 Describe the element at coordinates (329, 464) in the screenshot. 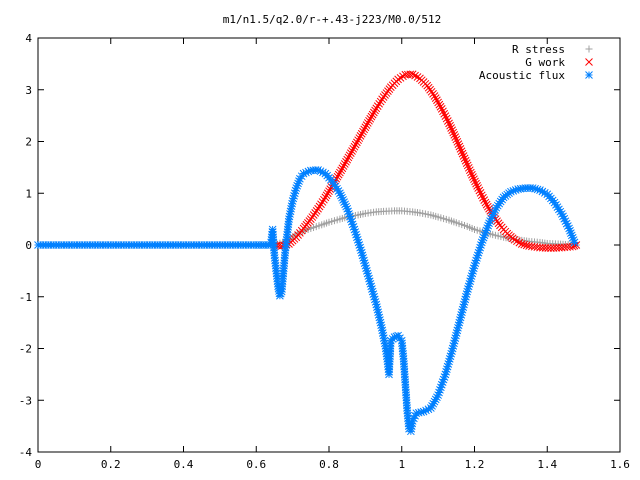

I see `x-tick-label: 0.8` at that location.